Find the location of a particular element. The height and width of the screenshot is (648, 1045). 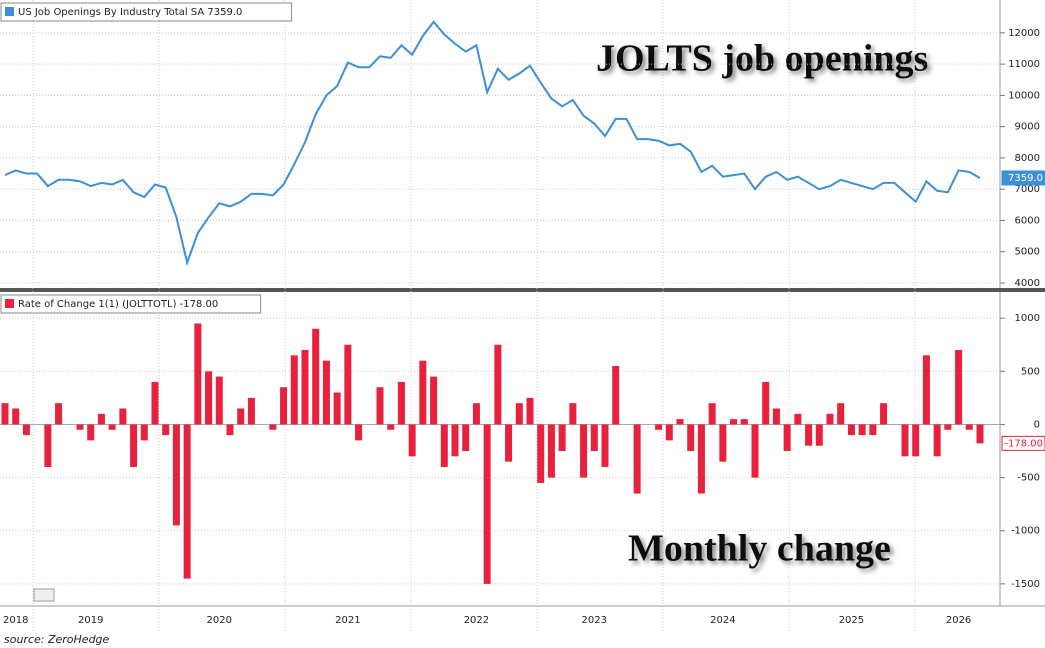

x-tick-label: 2026 is located at coordinates (958, 620).